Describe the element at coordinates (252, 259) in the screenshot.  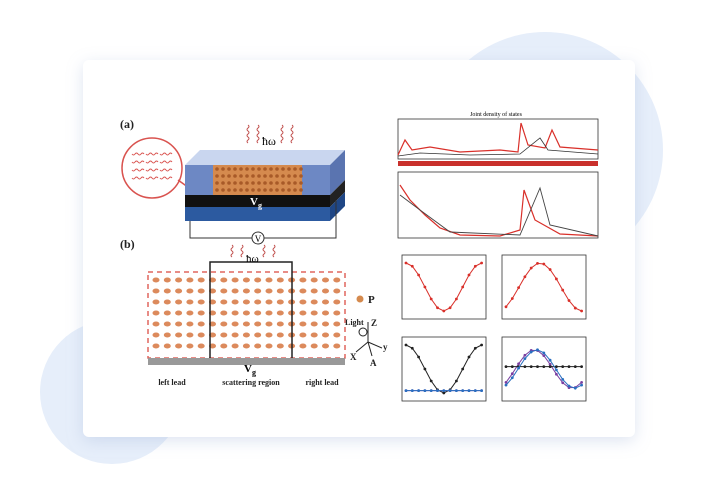
I see `photon-label: ħω` at that location.